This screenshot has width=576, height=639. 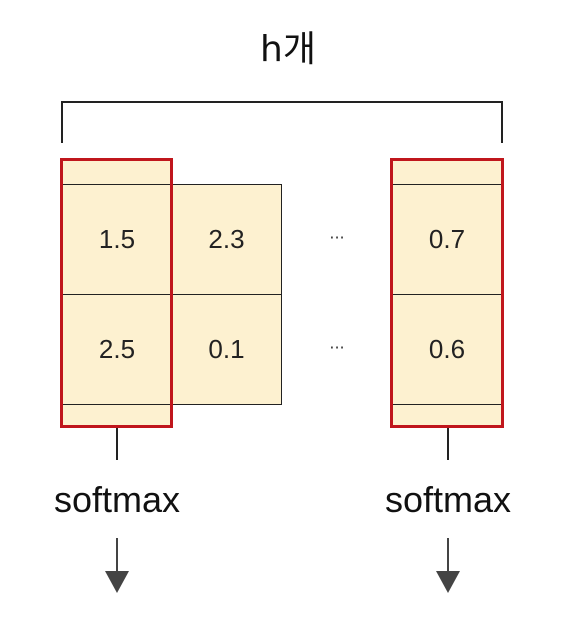 I want to click on cell-col2-row2: 0.1, so click(x=226, y=349).